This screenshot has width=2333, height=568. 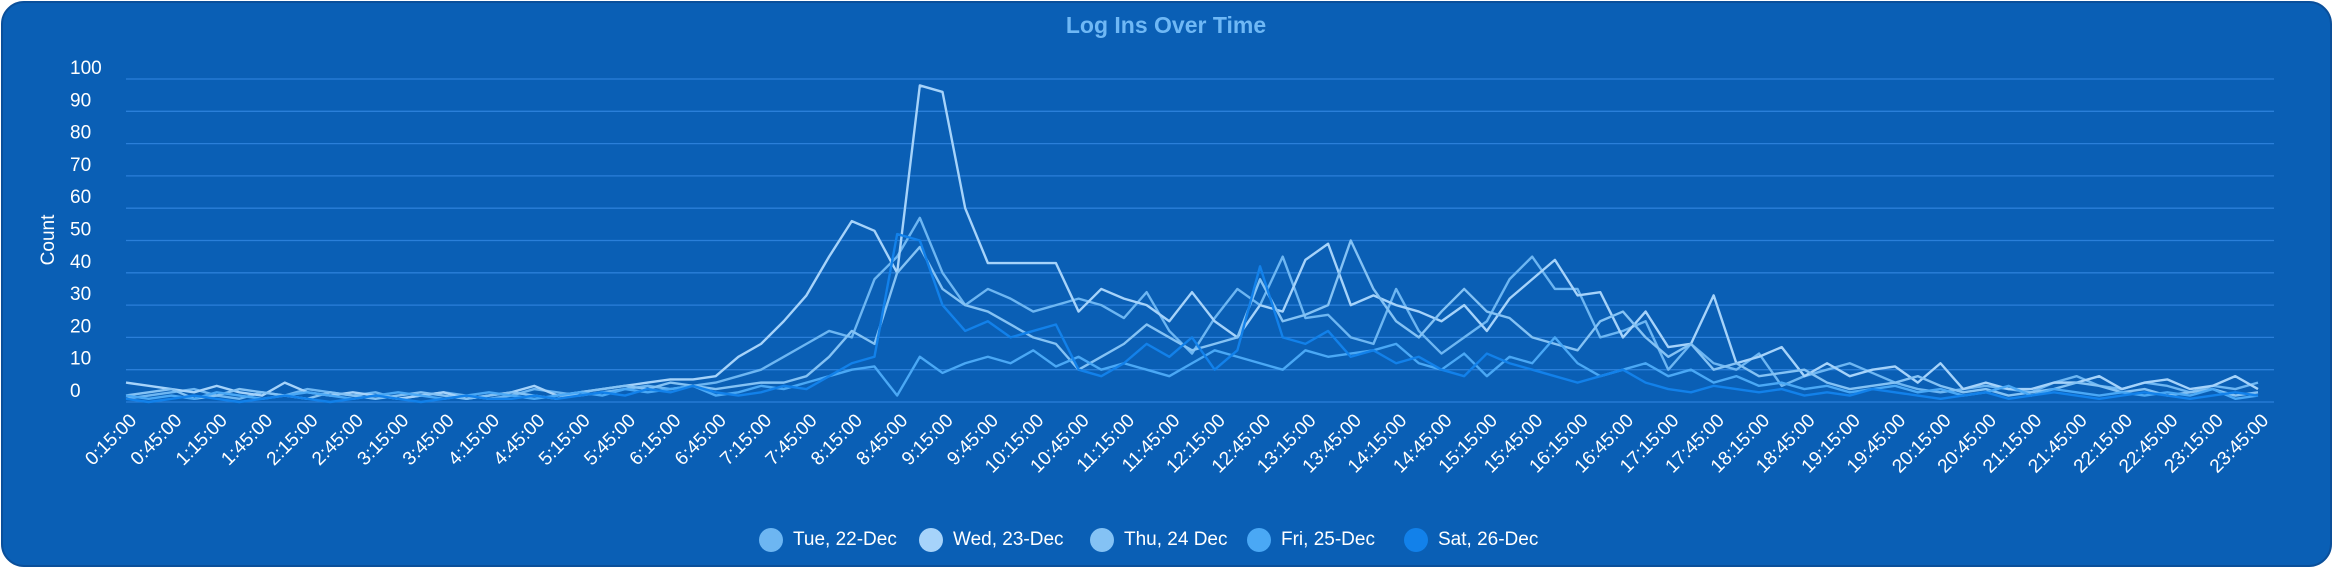 What do you see at coordinates (80, 100) in the screenshot?
I see `y-tick-label: 90` at bounding box center [80, 100].